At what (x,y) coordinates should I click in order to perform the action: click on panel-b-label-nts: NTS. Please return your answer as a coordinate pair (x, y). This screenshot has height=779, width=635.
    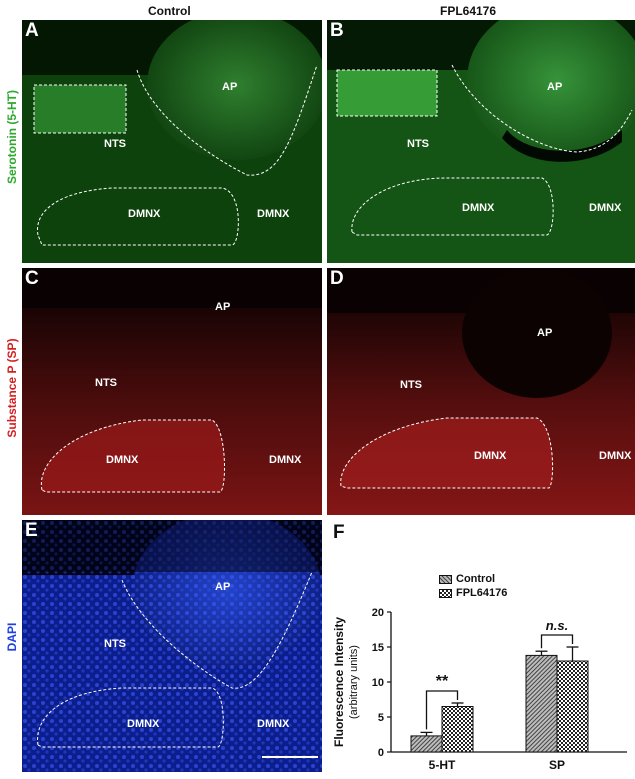
    Looking at the image, I should click on (418, 144).